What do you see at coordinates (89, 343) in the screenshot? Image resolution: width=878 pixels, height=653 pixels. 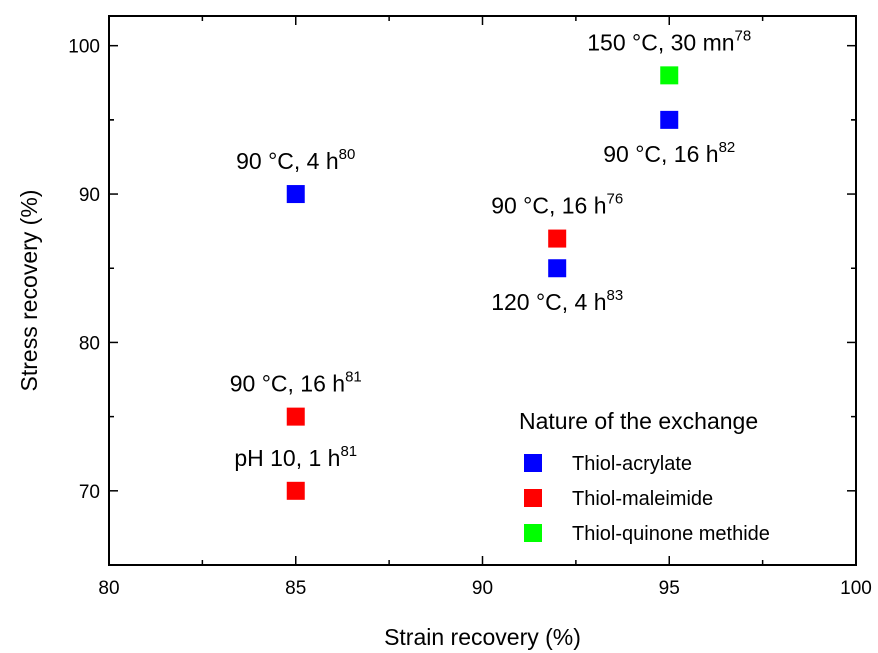 I see `y-tick-label: 80` at bounding box center [89, 343].